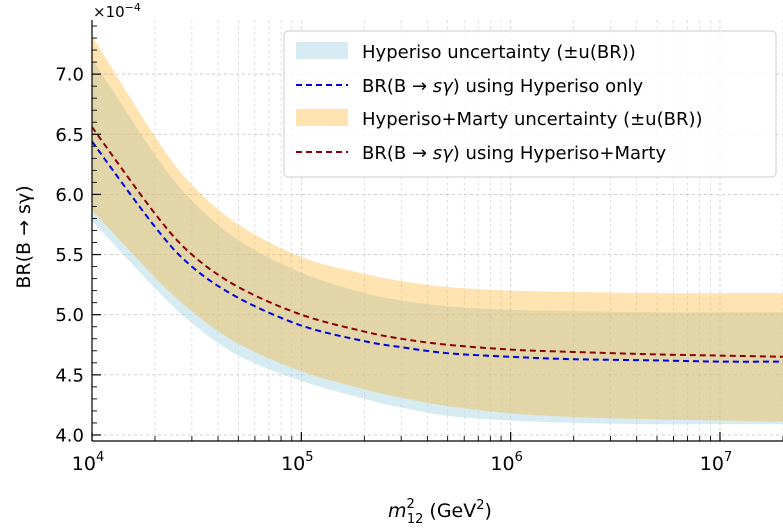  Describe the element at coordinates (117, 11) in the screenshot. I see `y-multiplier-label: ×10⁻⁴` at that location.